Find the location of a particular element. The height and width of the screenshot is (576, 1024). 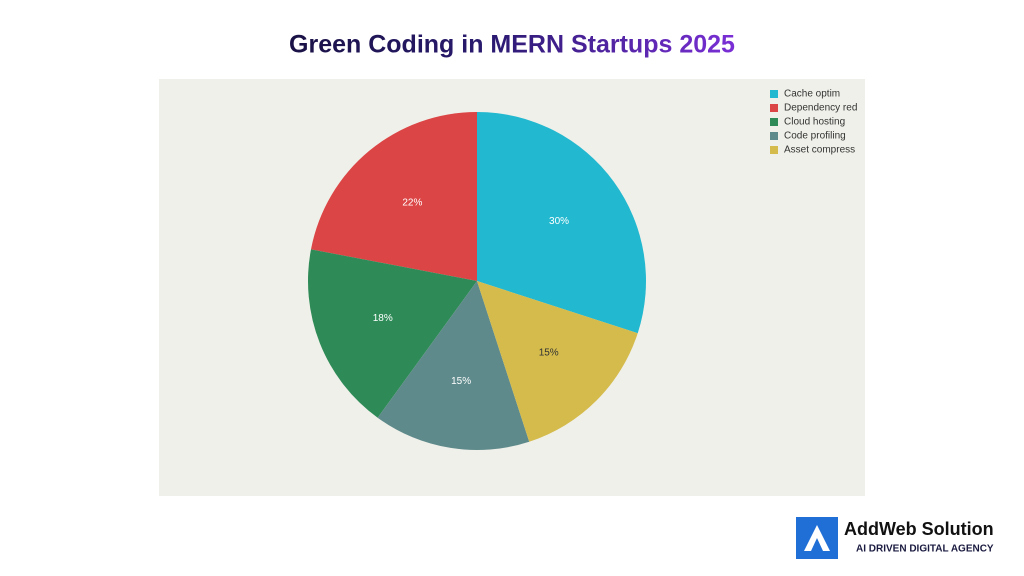

slice-label: 18% is located at coordinates (383, 318).